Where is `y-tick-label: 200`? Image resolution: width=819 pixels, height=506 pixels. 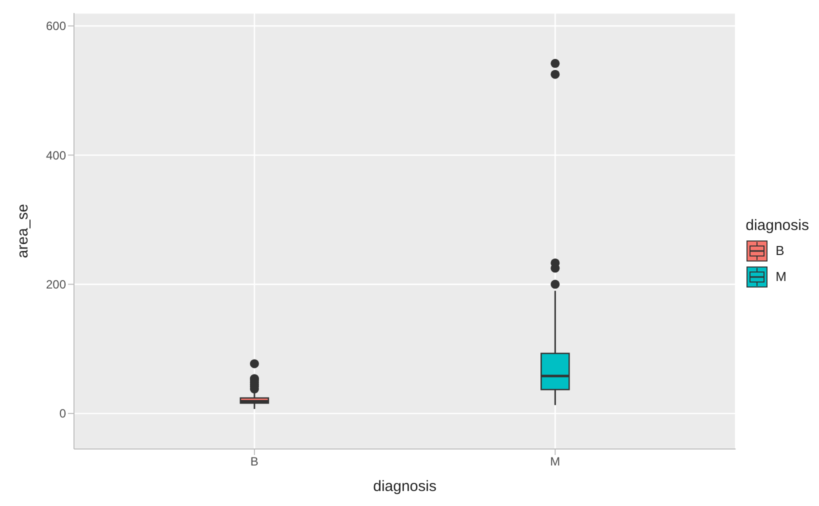 y-tick-label: 200 is located at coordinates (56, 285).